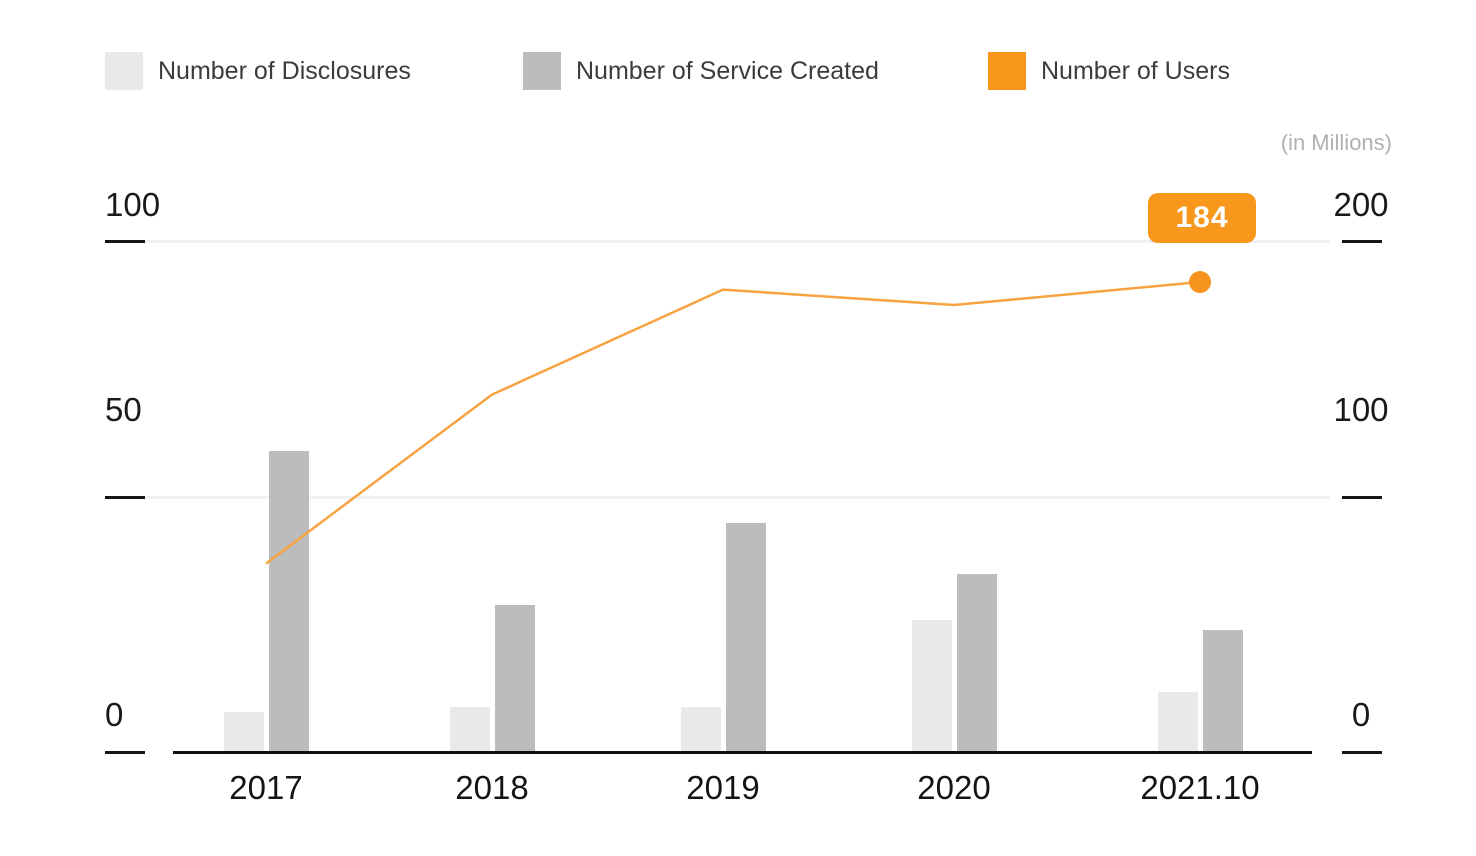 Image resolution: width=1476 pixels, height=856 pixels. What do you see at coordinates (737, 497) in the screenshot?
I see `gridline-mid` at bounding box center [737, 497].